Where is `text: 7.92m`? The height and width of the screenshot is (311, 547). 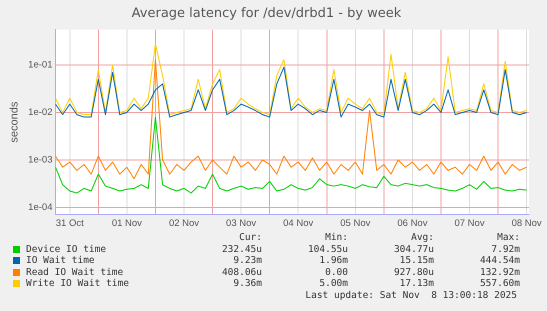 text: 7.92m is located at coordinates (505, 249).